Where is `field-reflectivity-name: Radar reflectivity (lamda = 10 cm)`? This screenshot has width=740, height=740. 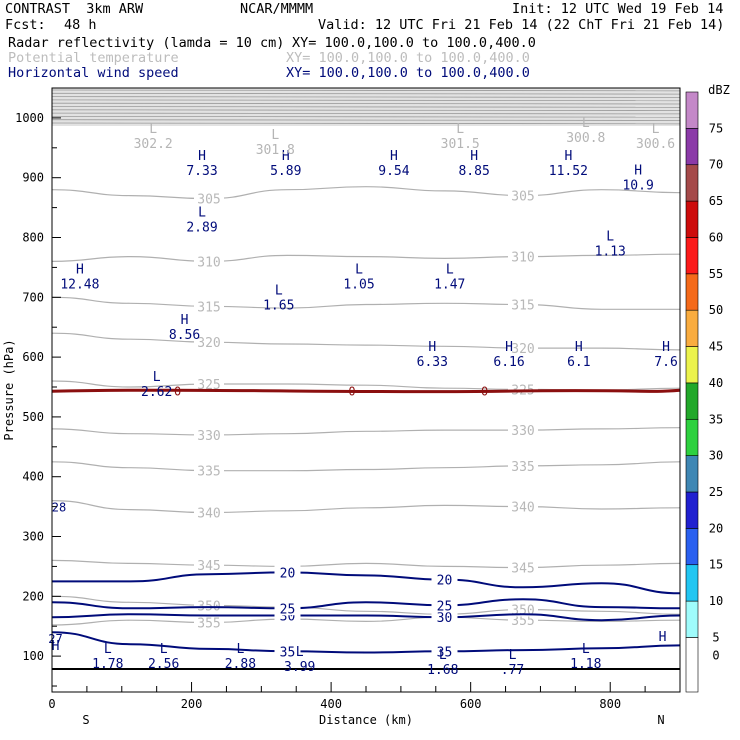 field-reflectivity-name: Radar reflectivity (lamda = 10 cm) is located at coordinates (146, 43).